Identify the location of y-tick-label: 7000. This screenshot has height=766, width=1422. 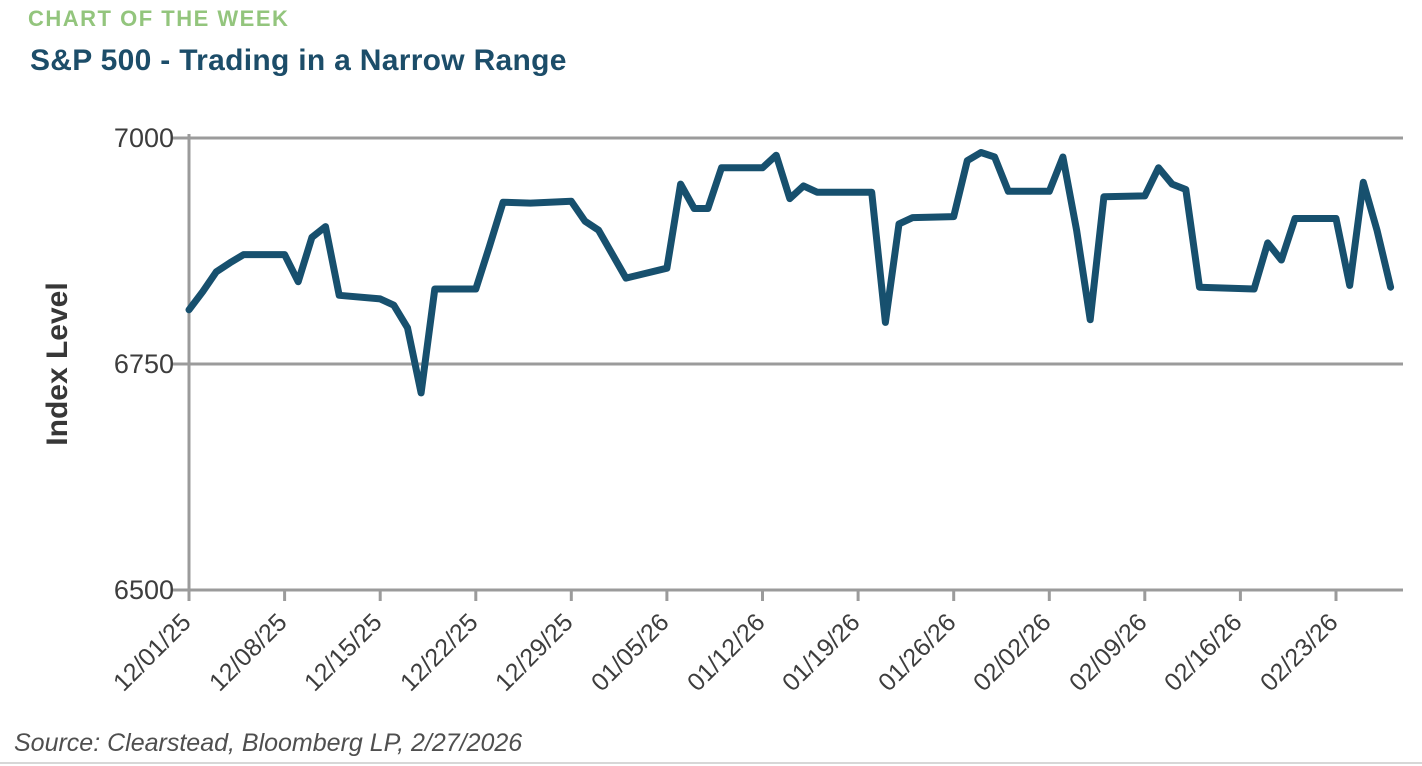
(143, 138).